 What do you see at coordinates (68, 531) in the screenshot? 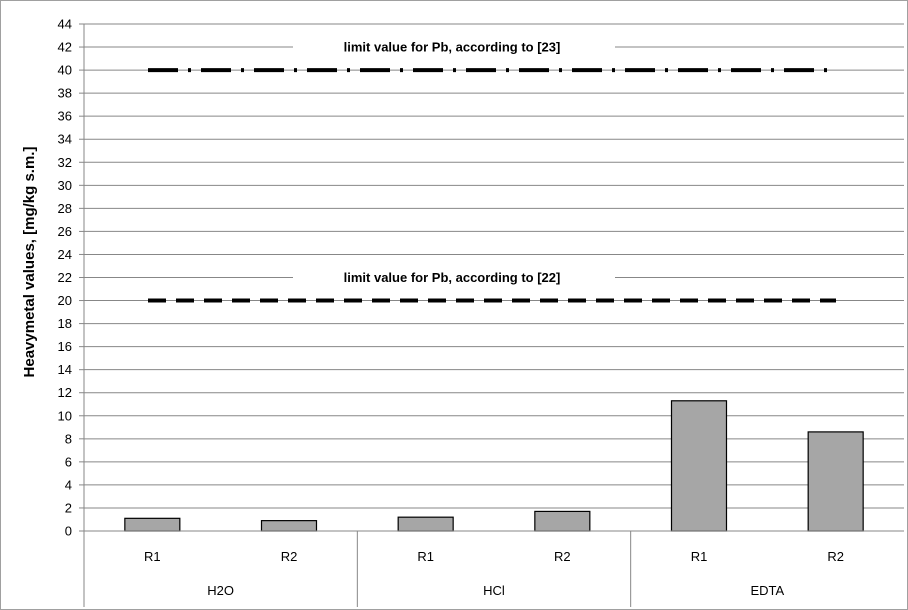
I see `y-tick-label: 0` at bounding box center [68, 531].